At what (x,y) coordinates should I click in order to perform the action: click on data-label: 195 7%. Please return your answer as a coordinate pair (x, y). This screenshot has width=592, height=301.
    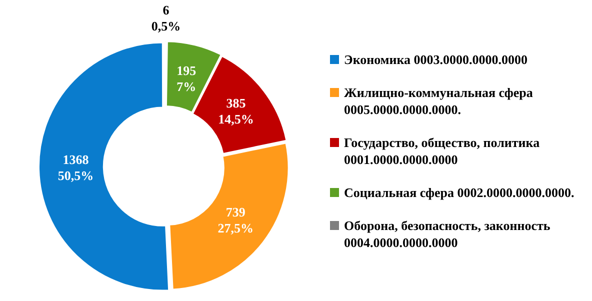
    Looking at the image, I should click on (186, 78).